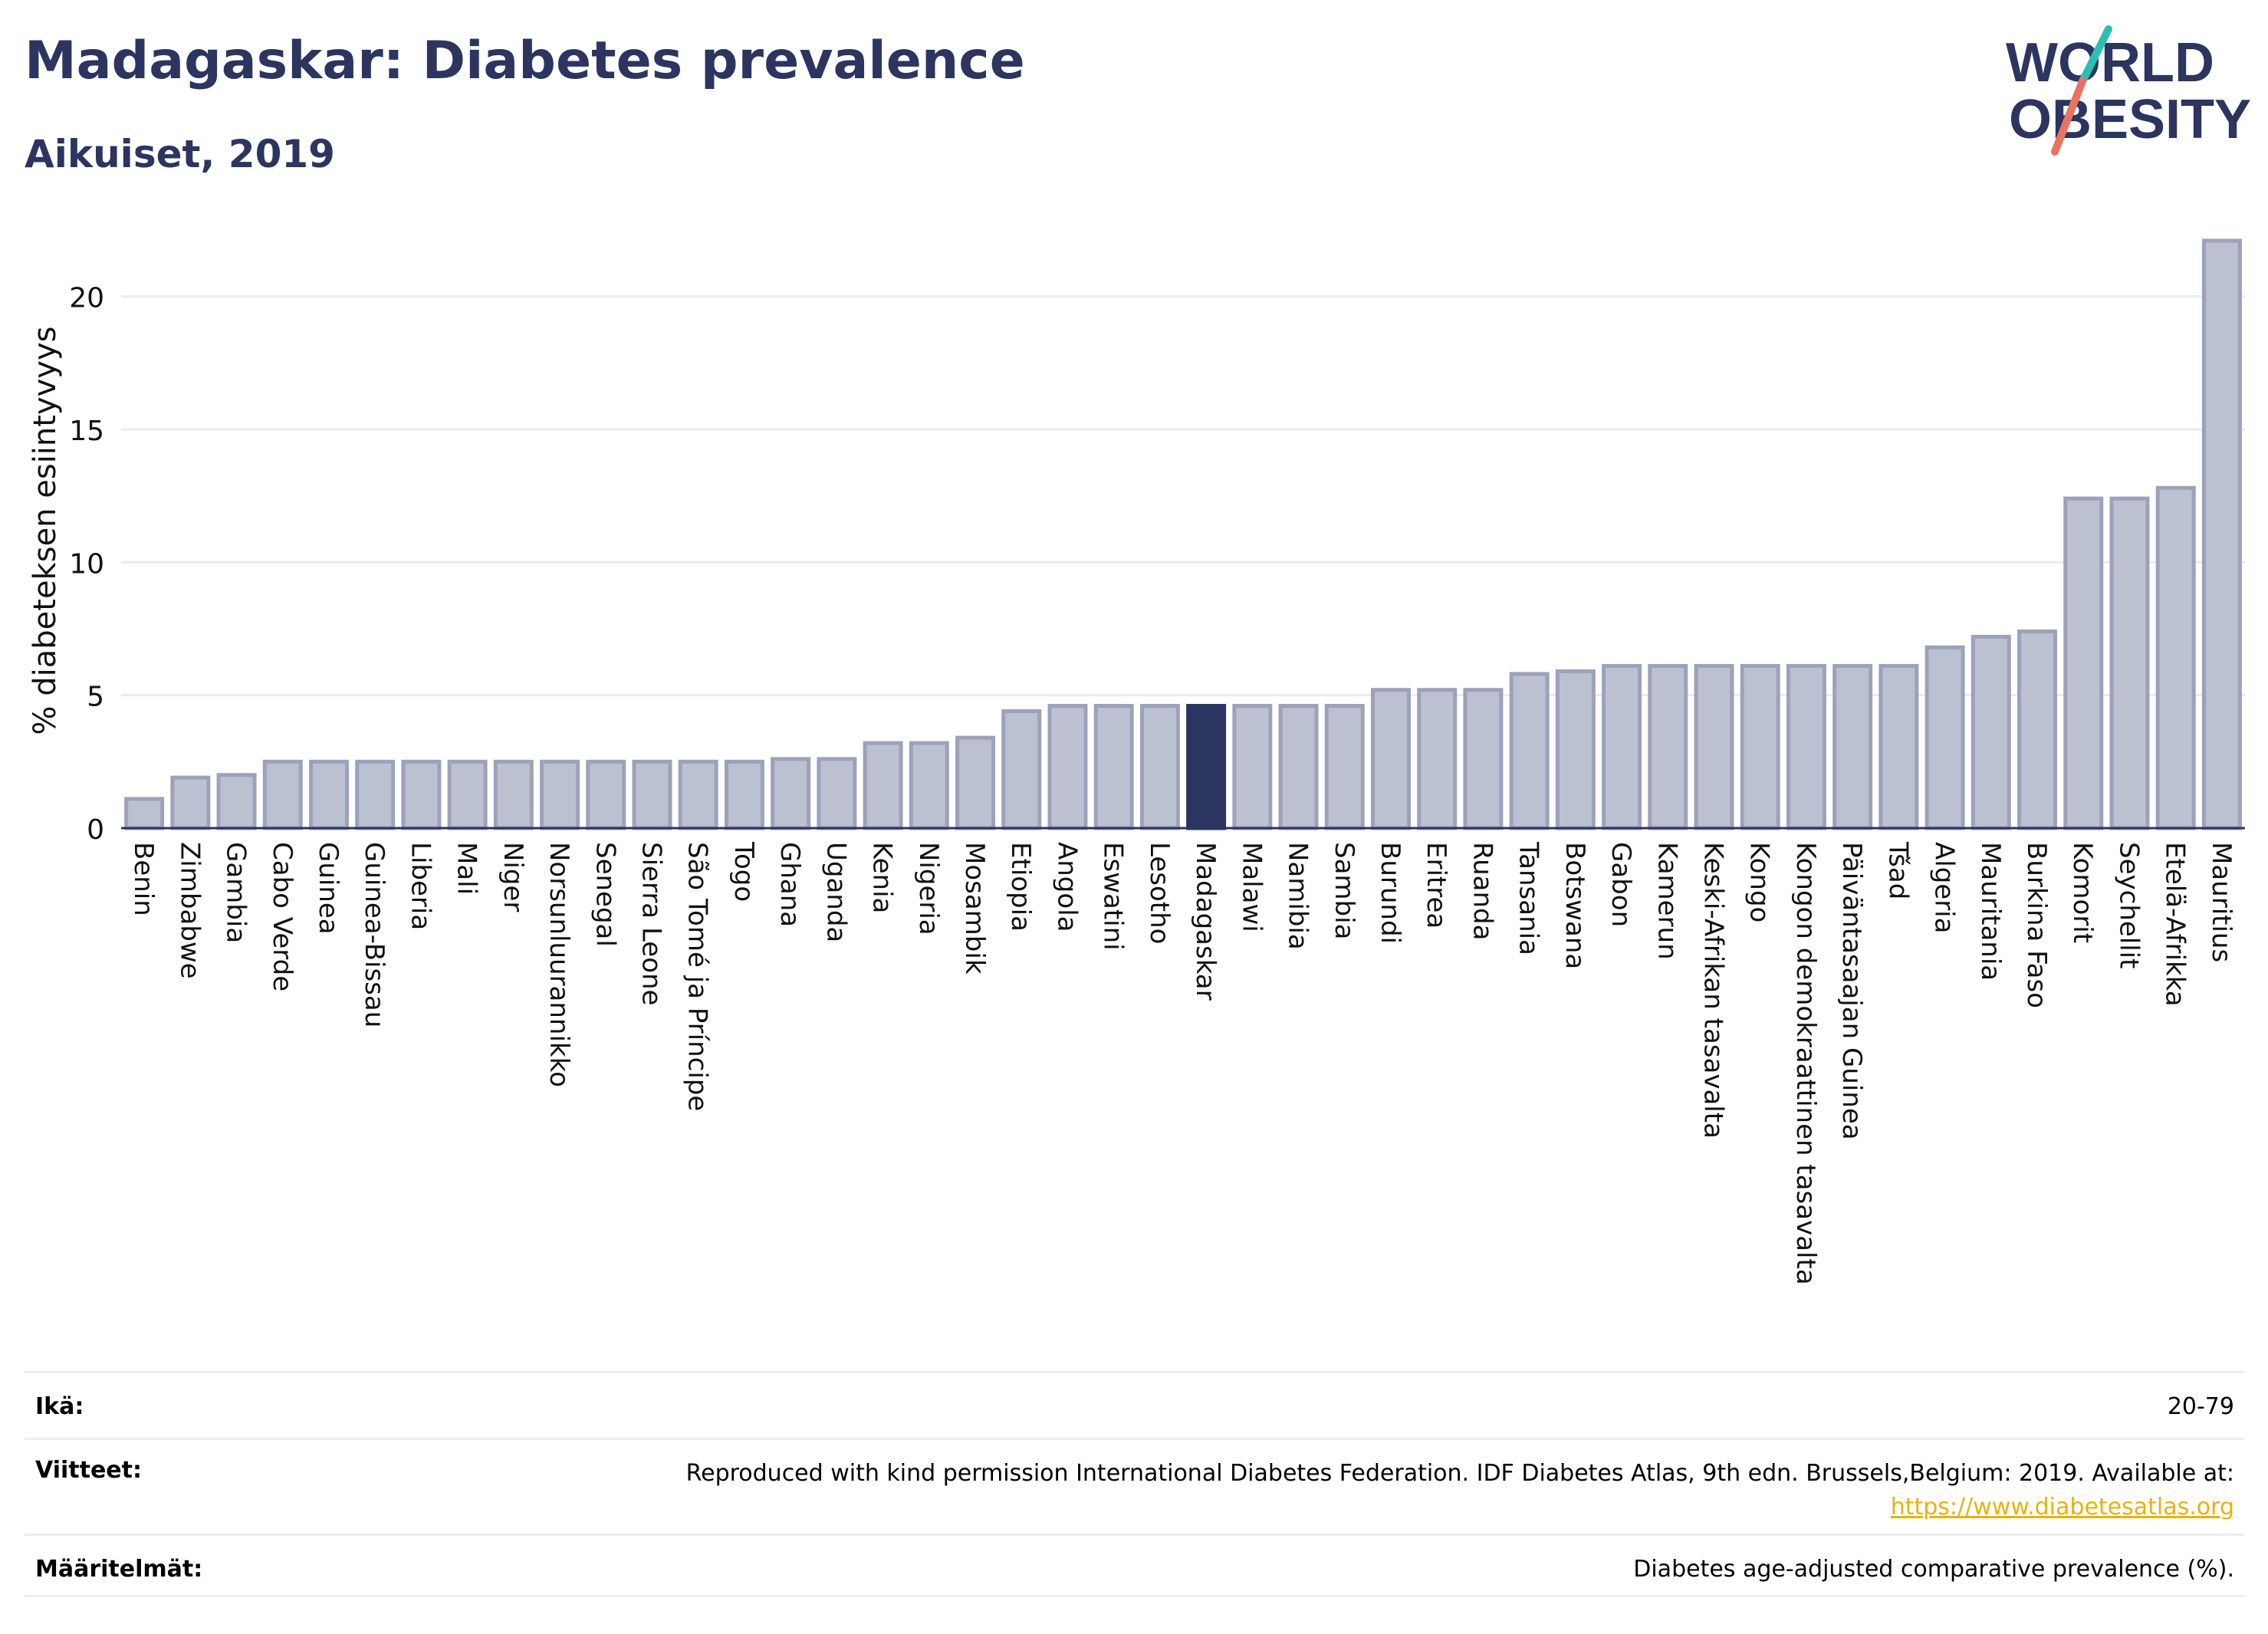 This screenshot has height=1634, width=2268. What do you see at coordinates (88, 1471) in the screenshot?
I see `references-label: Viitteet:` at bounding box center [88, 1471].